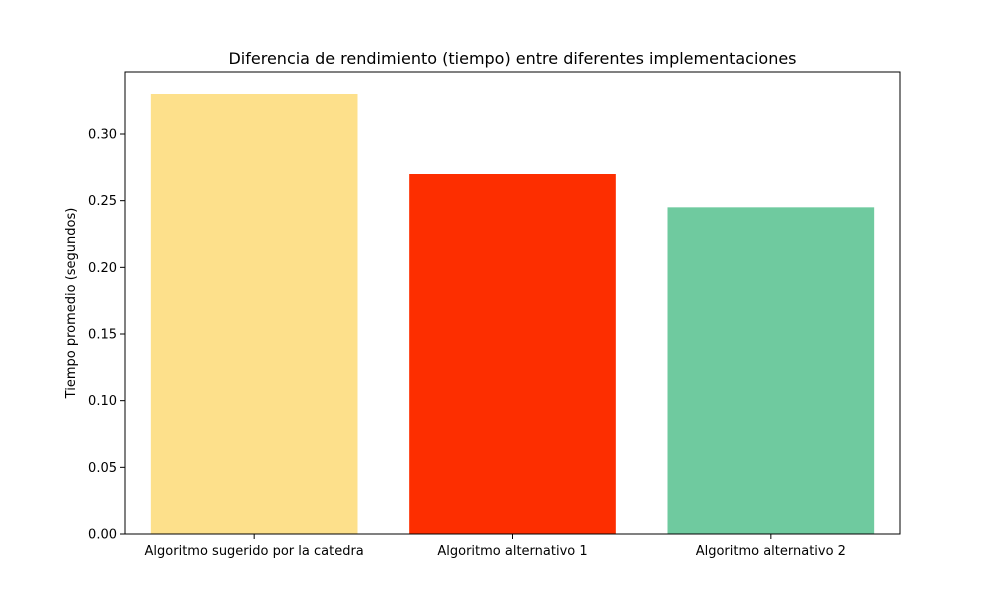 The width and height of the screenshot is (1000, 600). Describe the element at coordinates (102, 535) in the screenshot. I see `y-tick-label: 0.00` at that location.